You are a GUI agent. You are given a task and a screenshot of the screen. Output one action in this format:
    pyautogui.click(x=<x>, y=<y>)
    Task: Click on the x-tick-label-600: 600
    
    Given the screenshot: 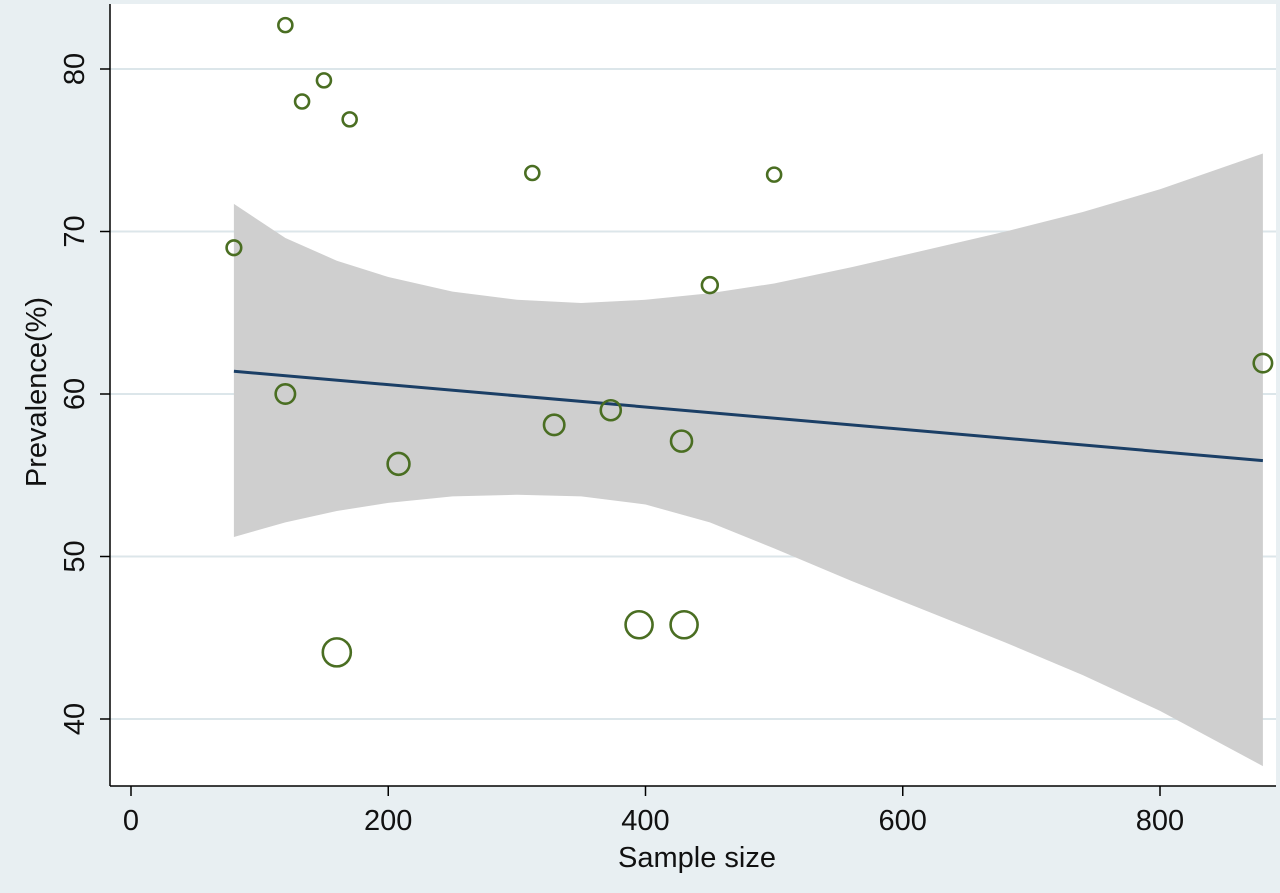 What is the action you would take?
    pyautogui.click(x=903, y=821)
    